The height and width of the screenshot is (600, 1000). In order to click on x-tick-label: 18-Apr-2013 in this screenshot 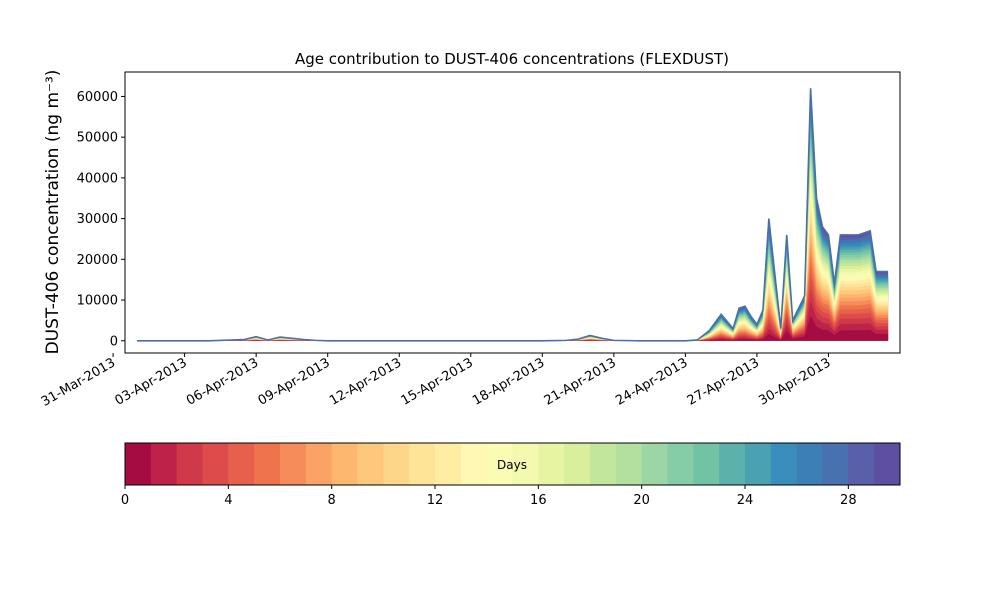, I will do `click(508, 381)`.